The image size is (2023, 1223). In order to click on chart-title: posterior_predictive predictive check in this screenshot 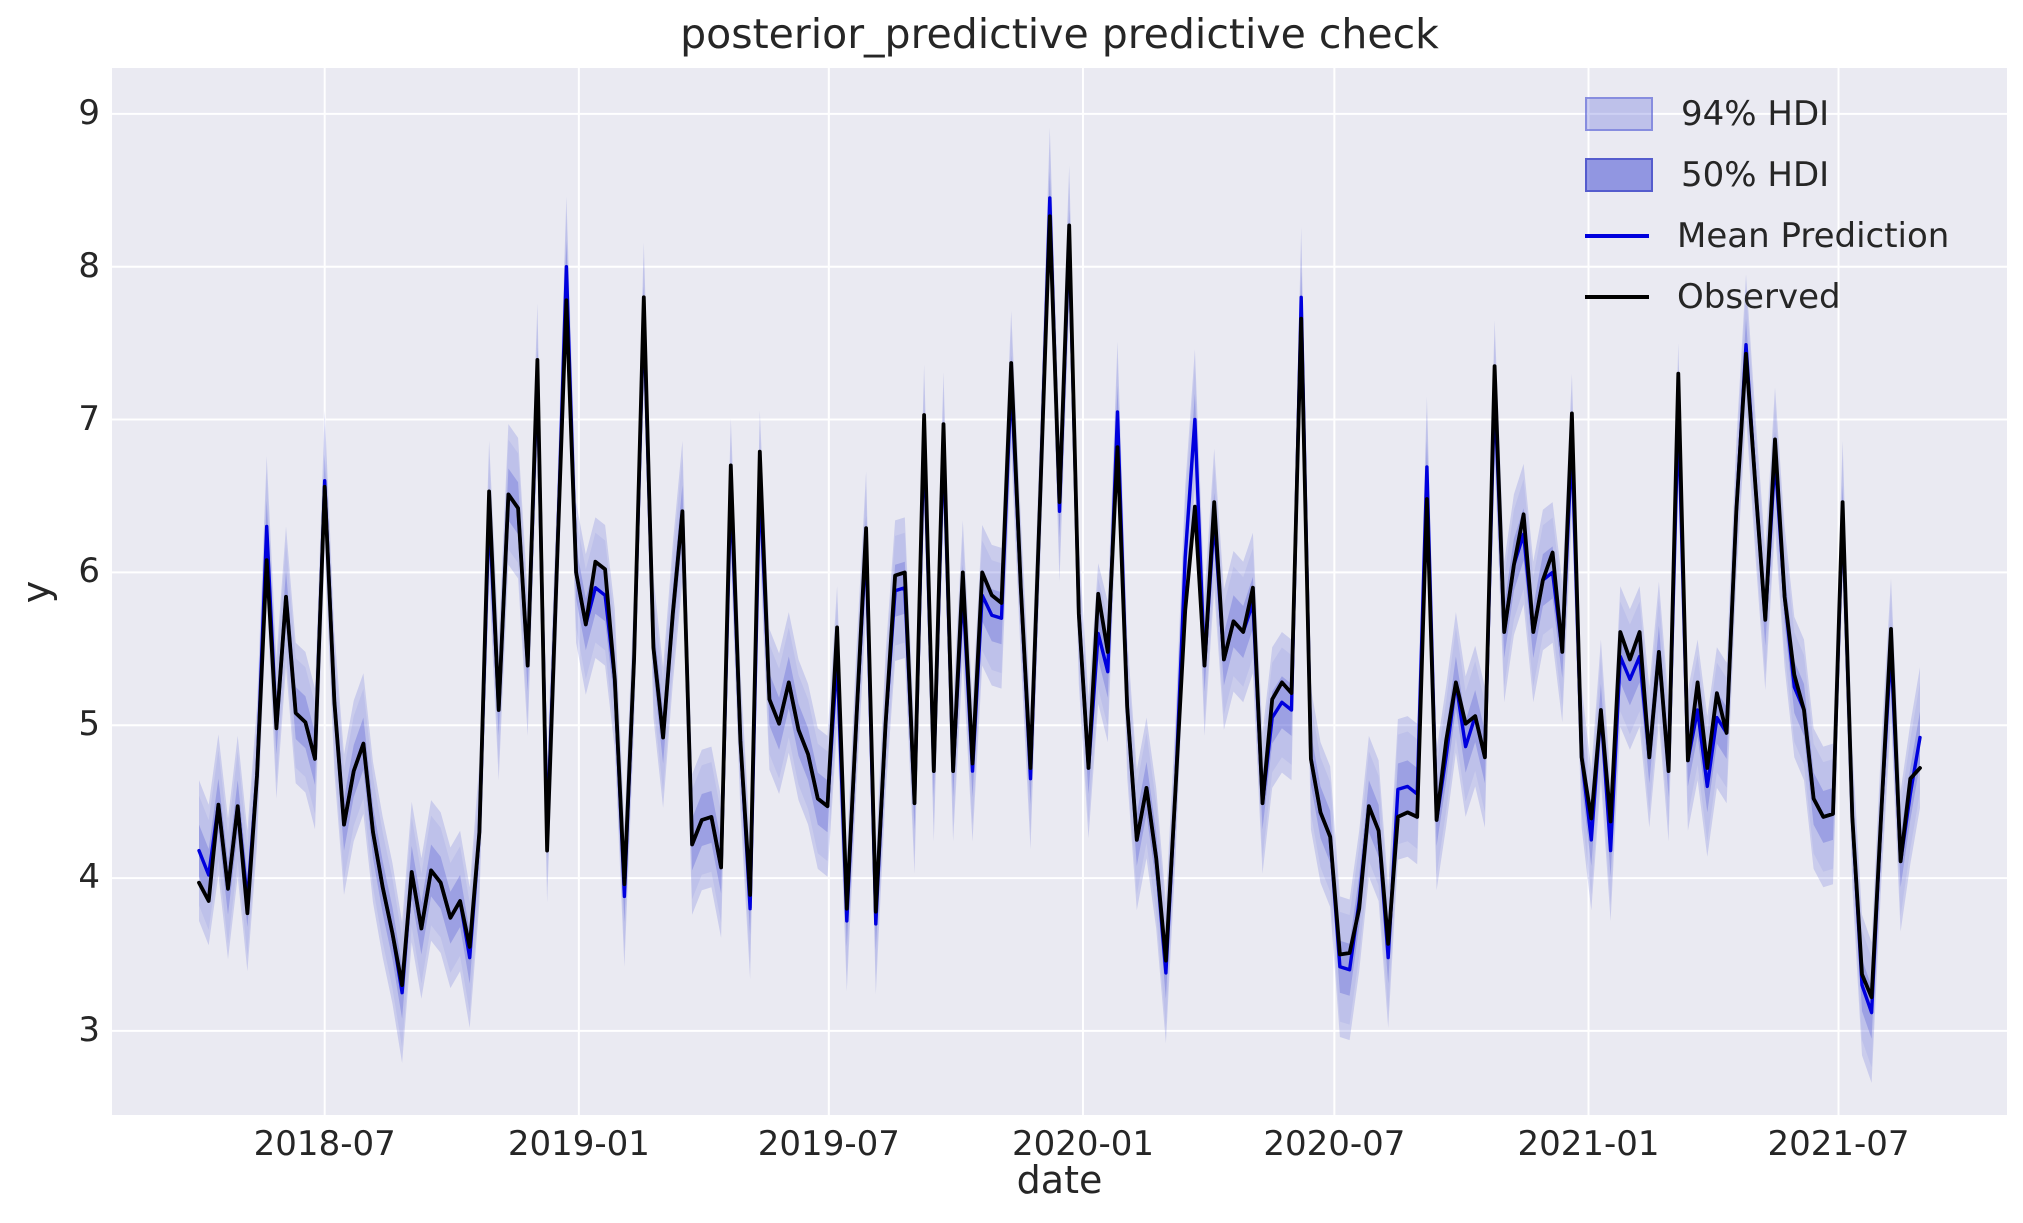, I will do `click(1059, 34)`.